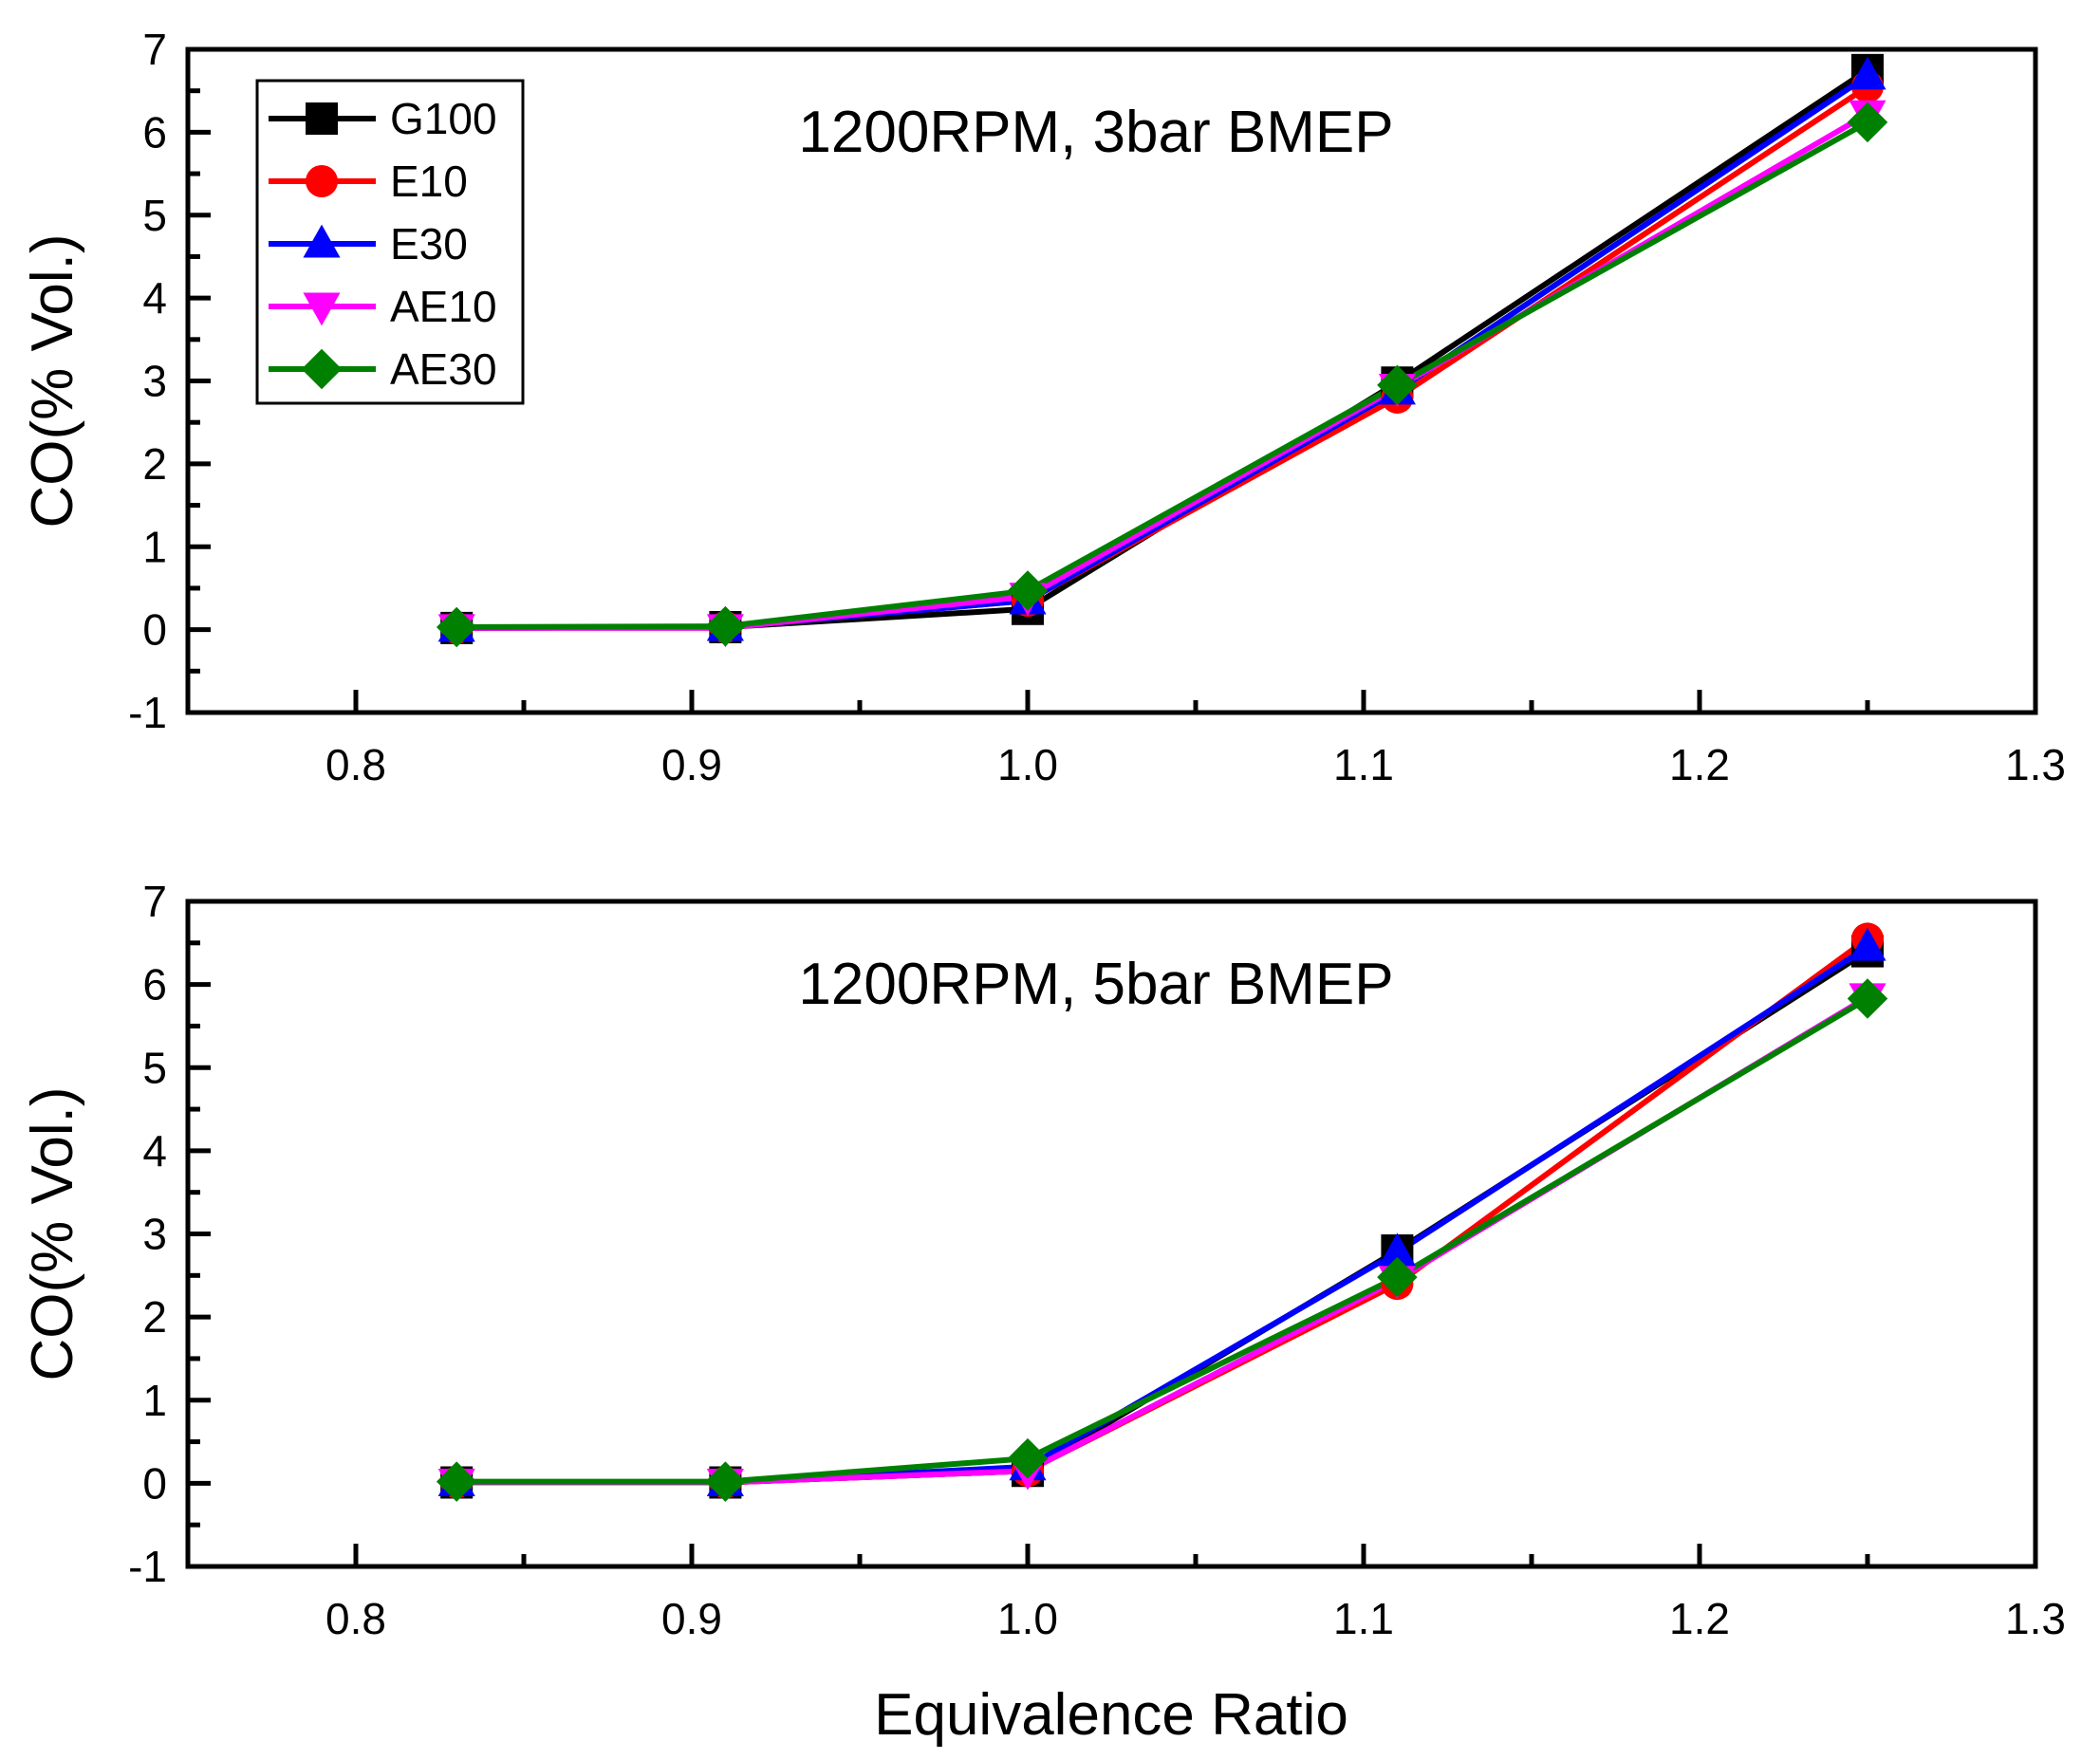 The width and height of the screenshot is (2100, 1760). What do you see at coordinates (443, 118) in the screenshot?
I see `legend-label: G100` at bounding box center [443, 118].